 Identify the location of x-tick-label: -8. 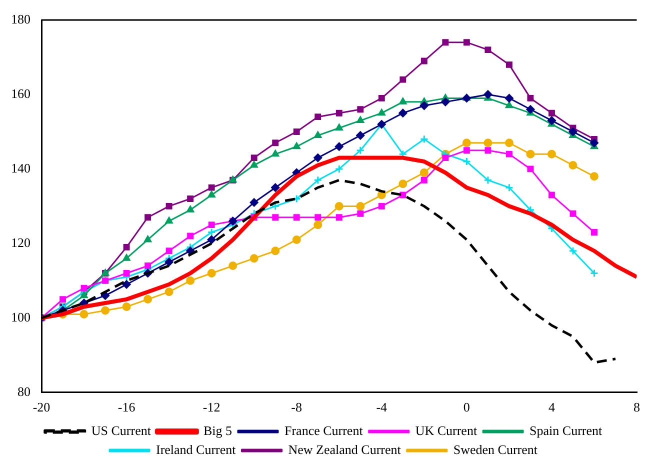
(296, 407).